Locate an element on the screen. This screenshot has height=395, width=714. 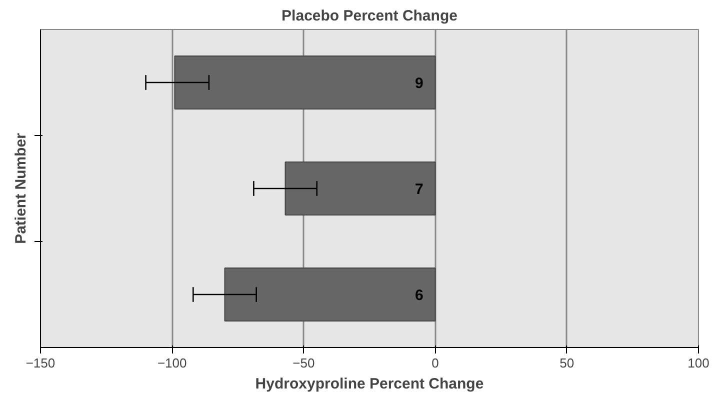
x-tick-label: 50 is located at coordinates (567, 363).